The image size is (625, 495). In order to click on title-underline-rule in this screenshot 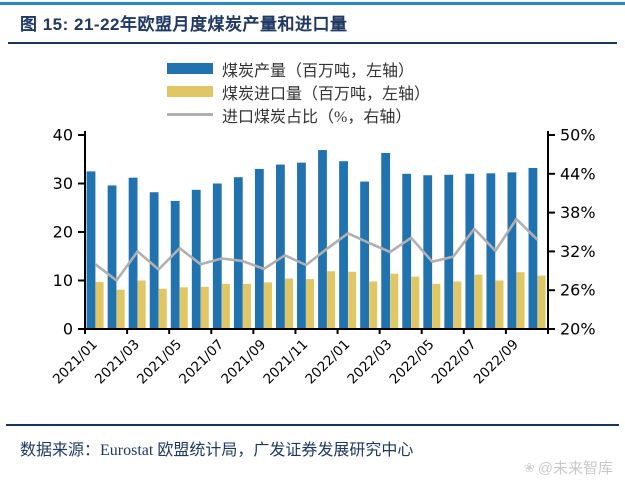, I will do `click(312, 43)`.